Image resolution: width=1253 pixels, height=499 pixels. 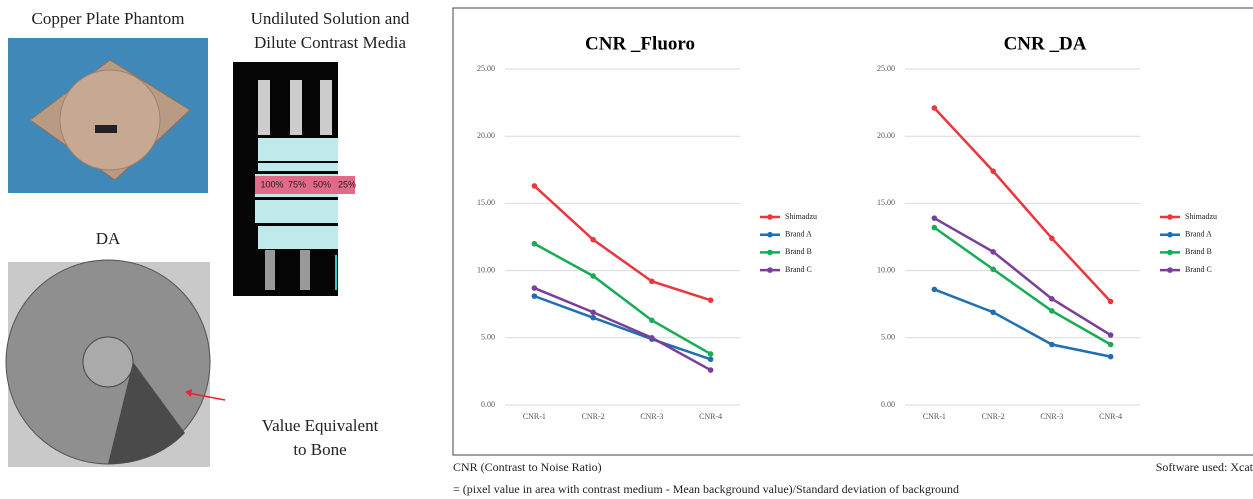 I want to click on note: CNR (Contrast to Noise Ratio), so click(x=527, y=467).